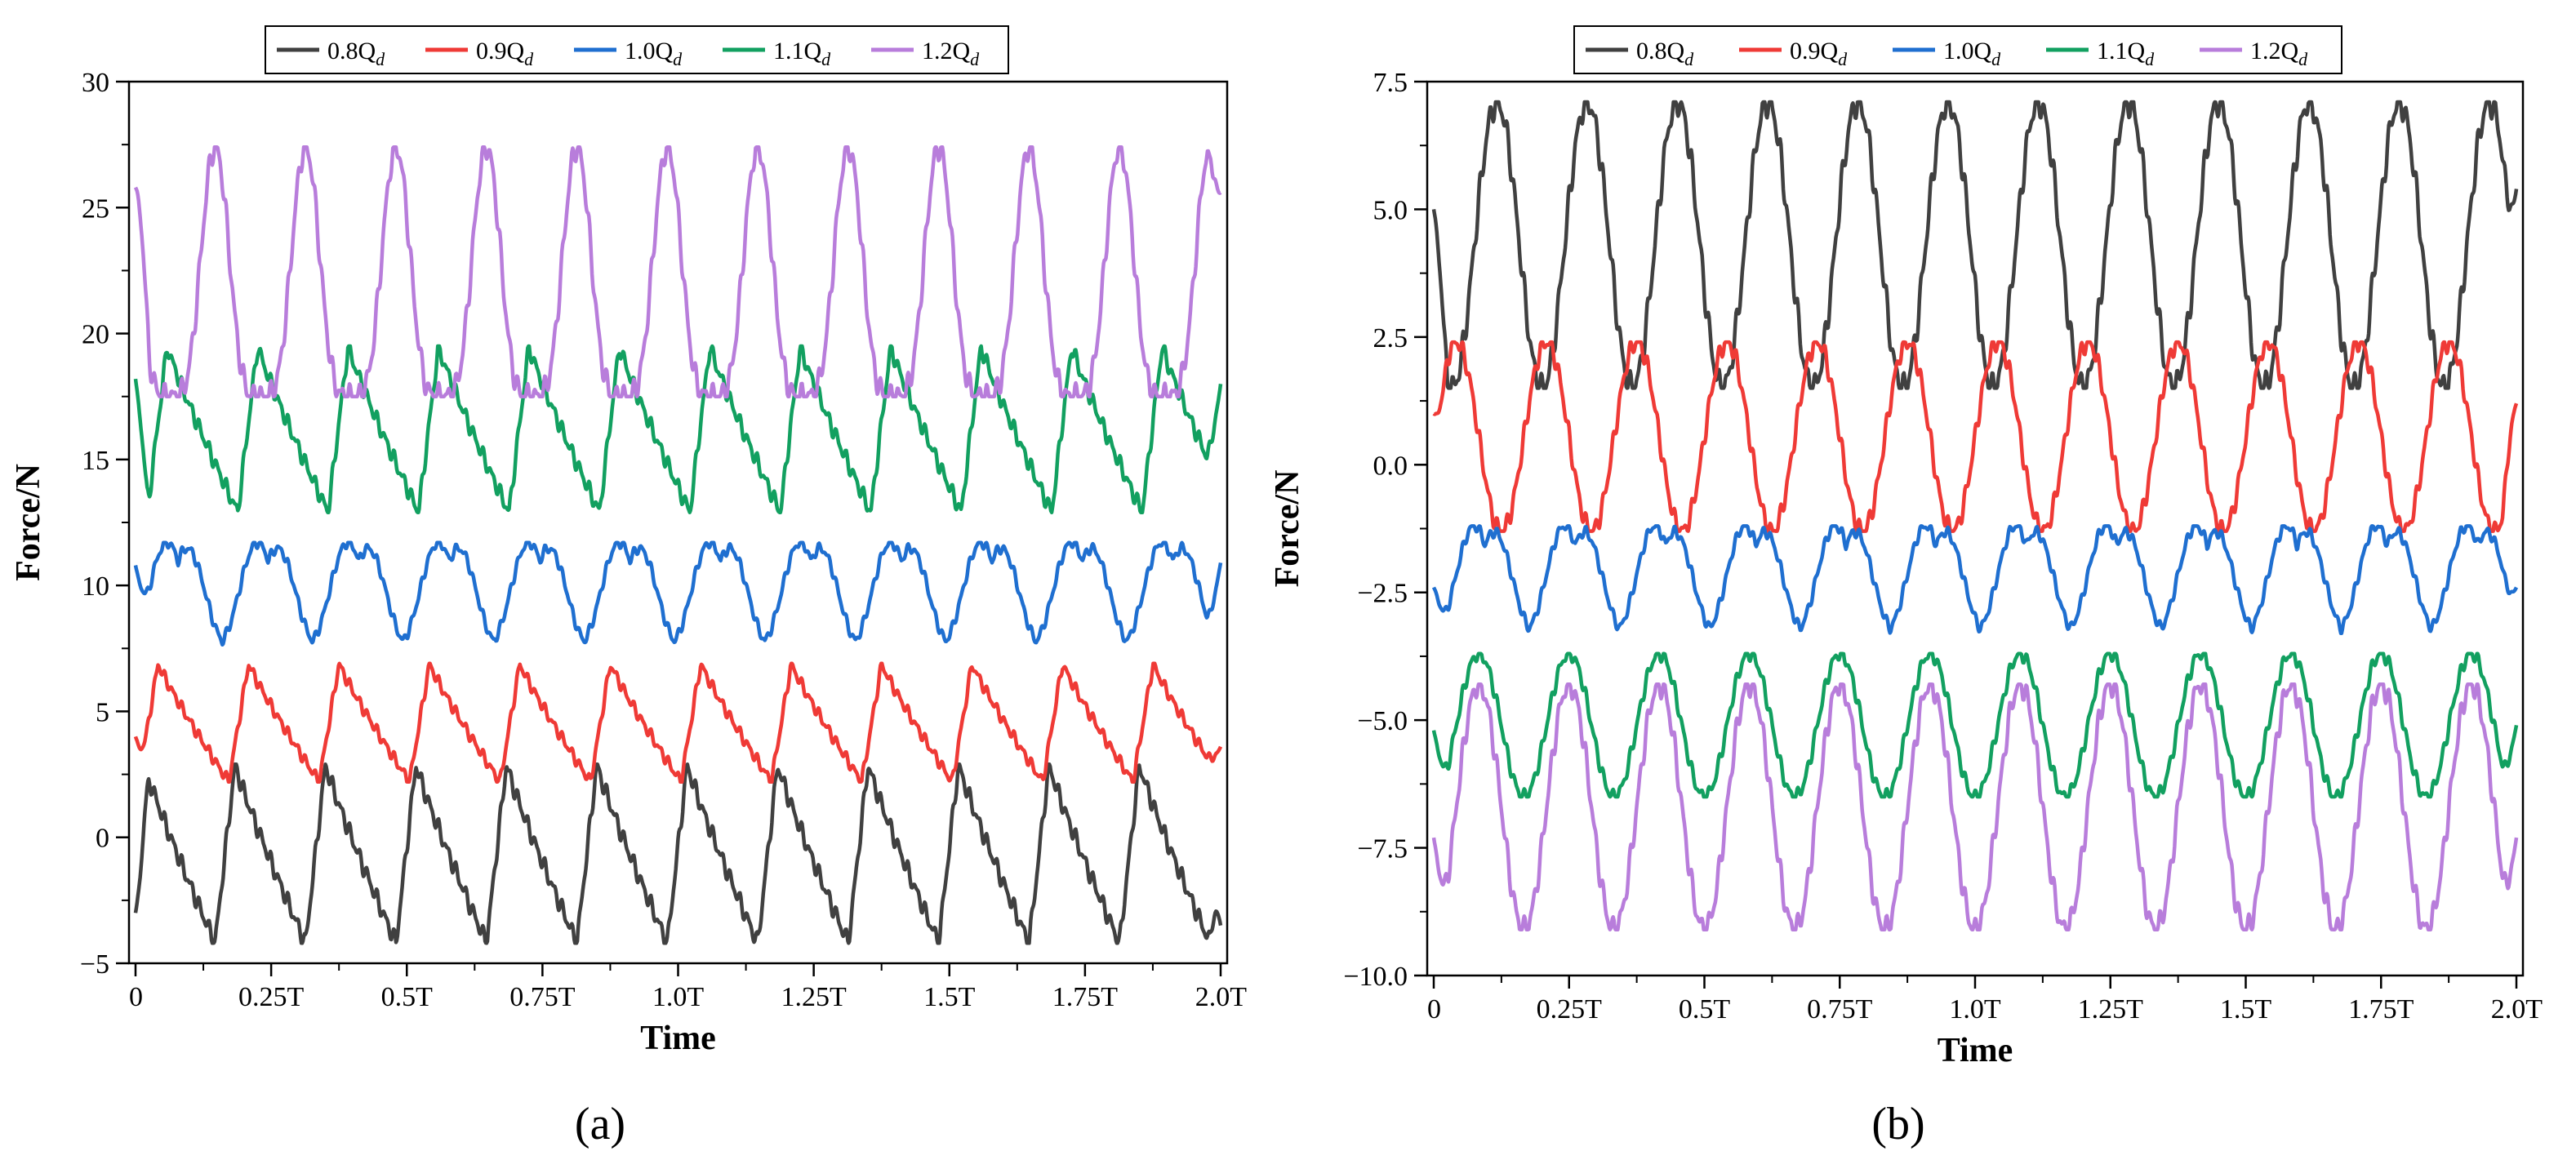 The height and width of the screenshot is (1169, 2576). Describe the element at coordinates (1390, 210) in the screenshot. I see `y-tick-label: 5.0` at that location.